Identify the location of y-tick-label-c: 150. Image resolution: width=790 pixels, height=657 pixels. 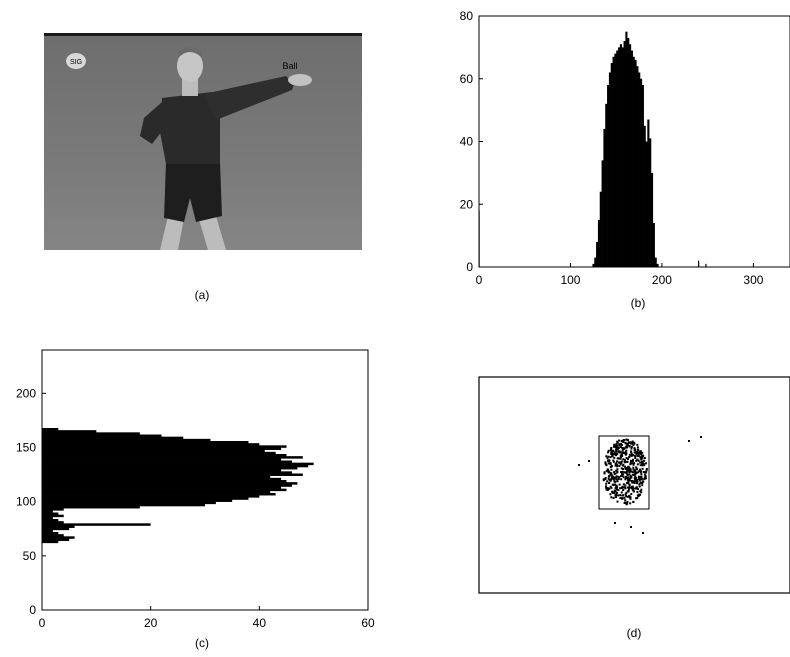
(26, 448).